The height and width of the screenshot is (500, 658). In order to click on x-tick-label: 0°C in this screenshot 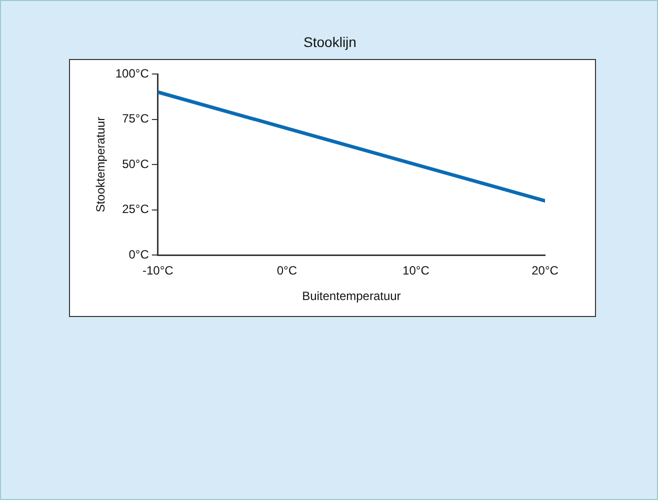, I will do `click(287, 271)`.